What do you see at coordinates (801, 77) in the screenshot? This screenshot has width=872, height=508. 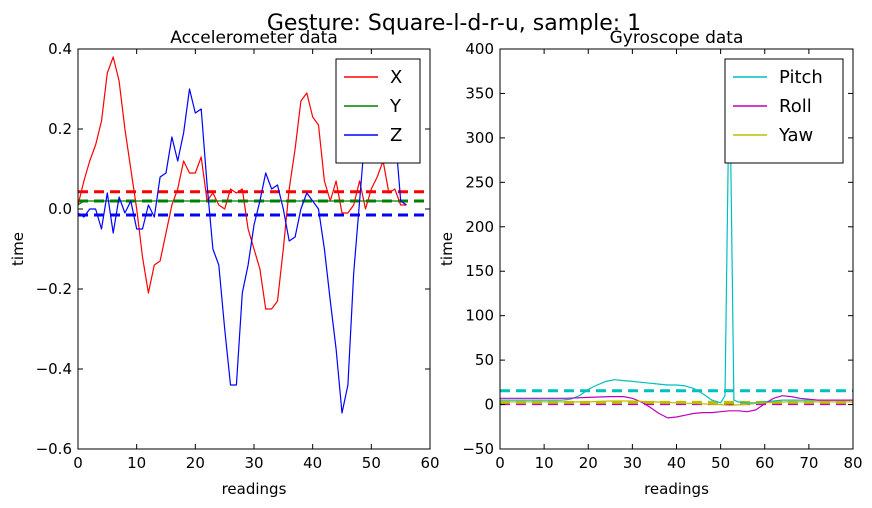 I see `legend-label-pitch: Pitch` at bounding box center [801, 77].